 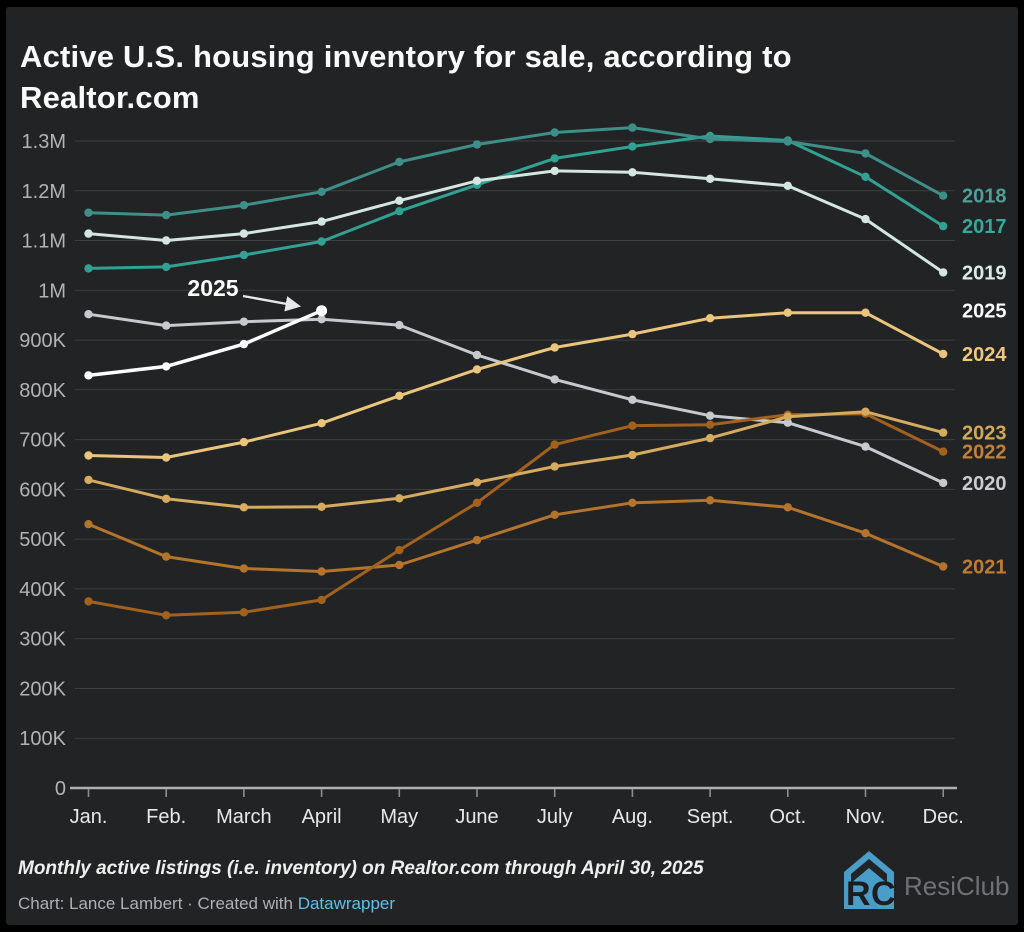 I want to click on logo-house-icon, so click(x=869, y=880).